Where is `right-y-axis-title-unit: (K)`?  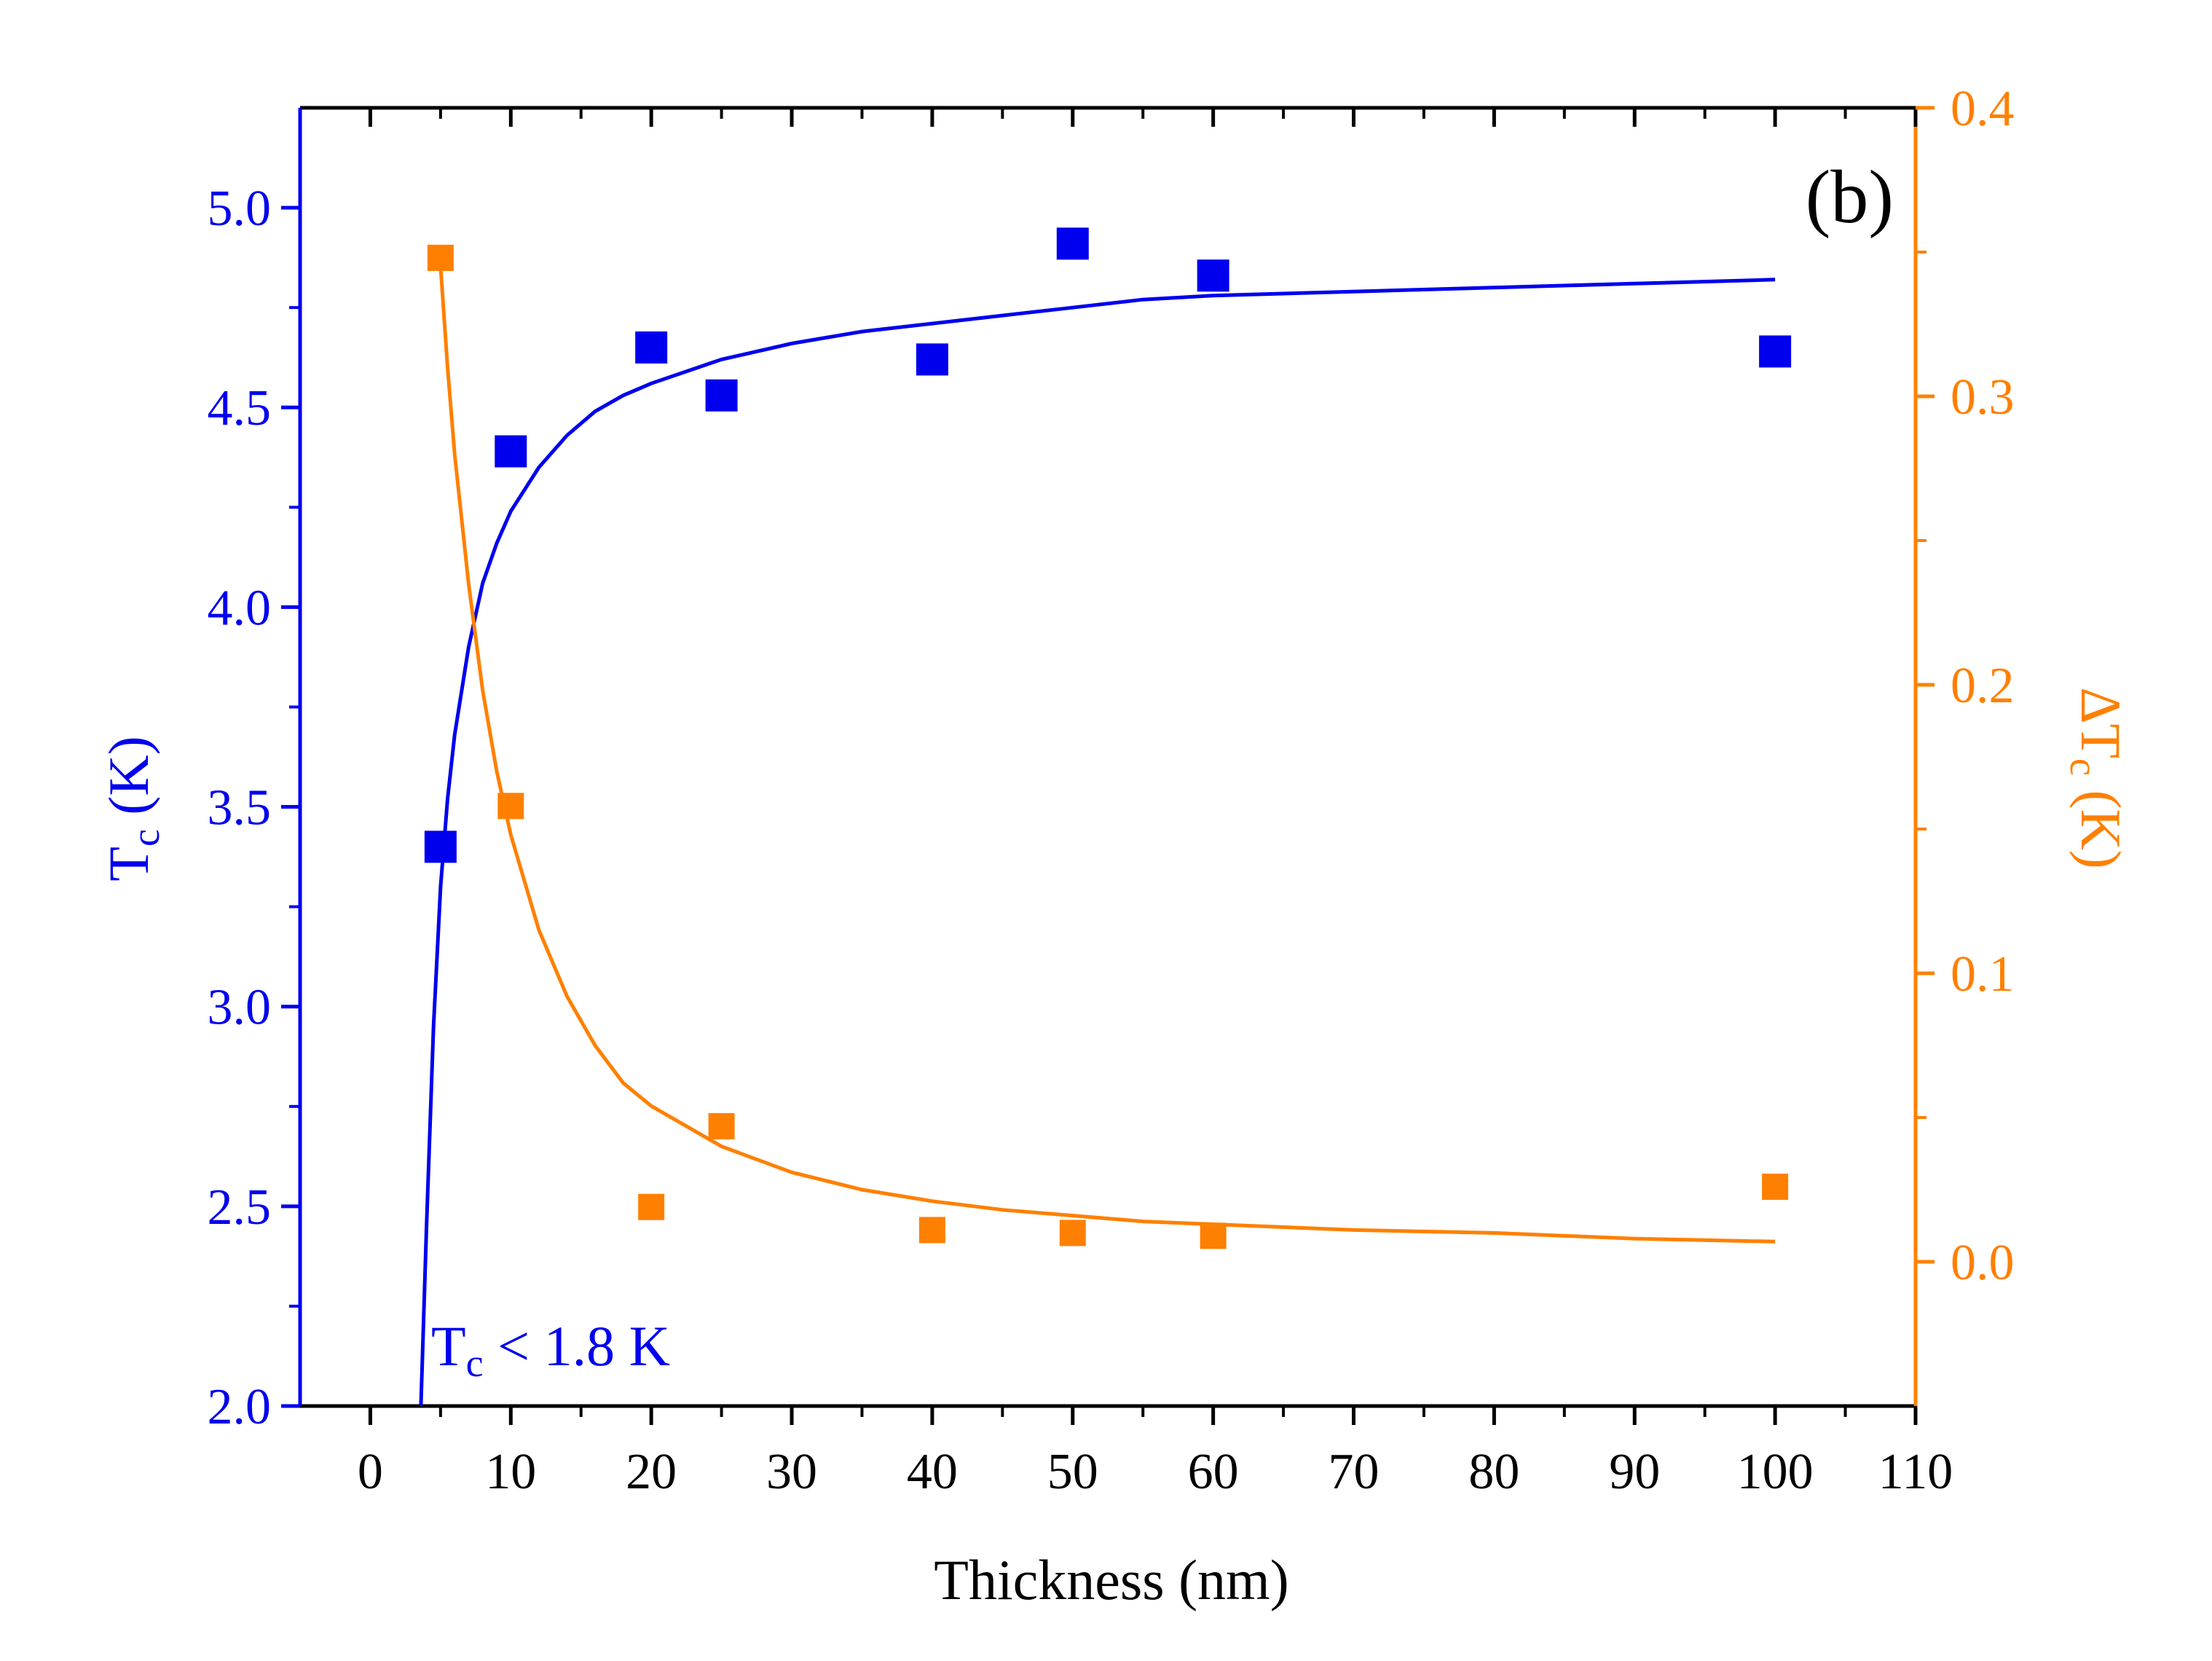
right-y-axis-title-unit: (K) is located at coordinates (2101, 822).